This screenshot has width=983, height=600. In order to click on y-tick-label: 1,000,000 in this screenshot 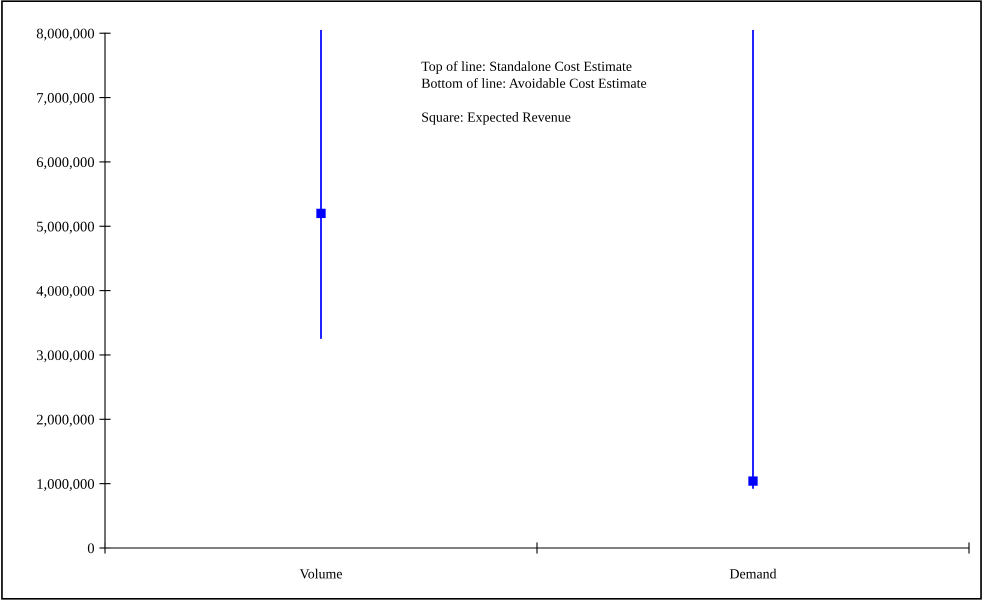, I will do `click(66, 485)`.